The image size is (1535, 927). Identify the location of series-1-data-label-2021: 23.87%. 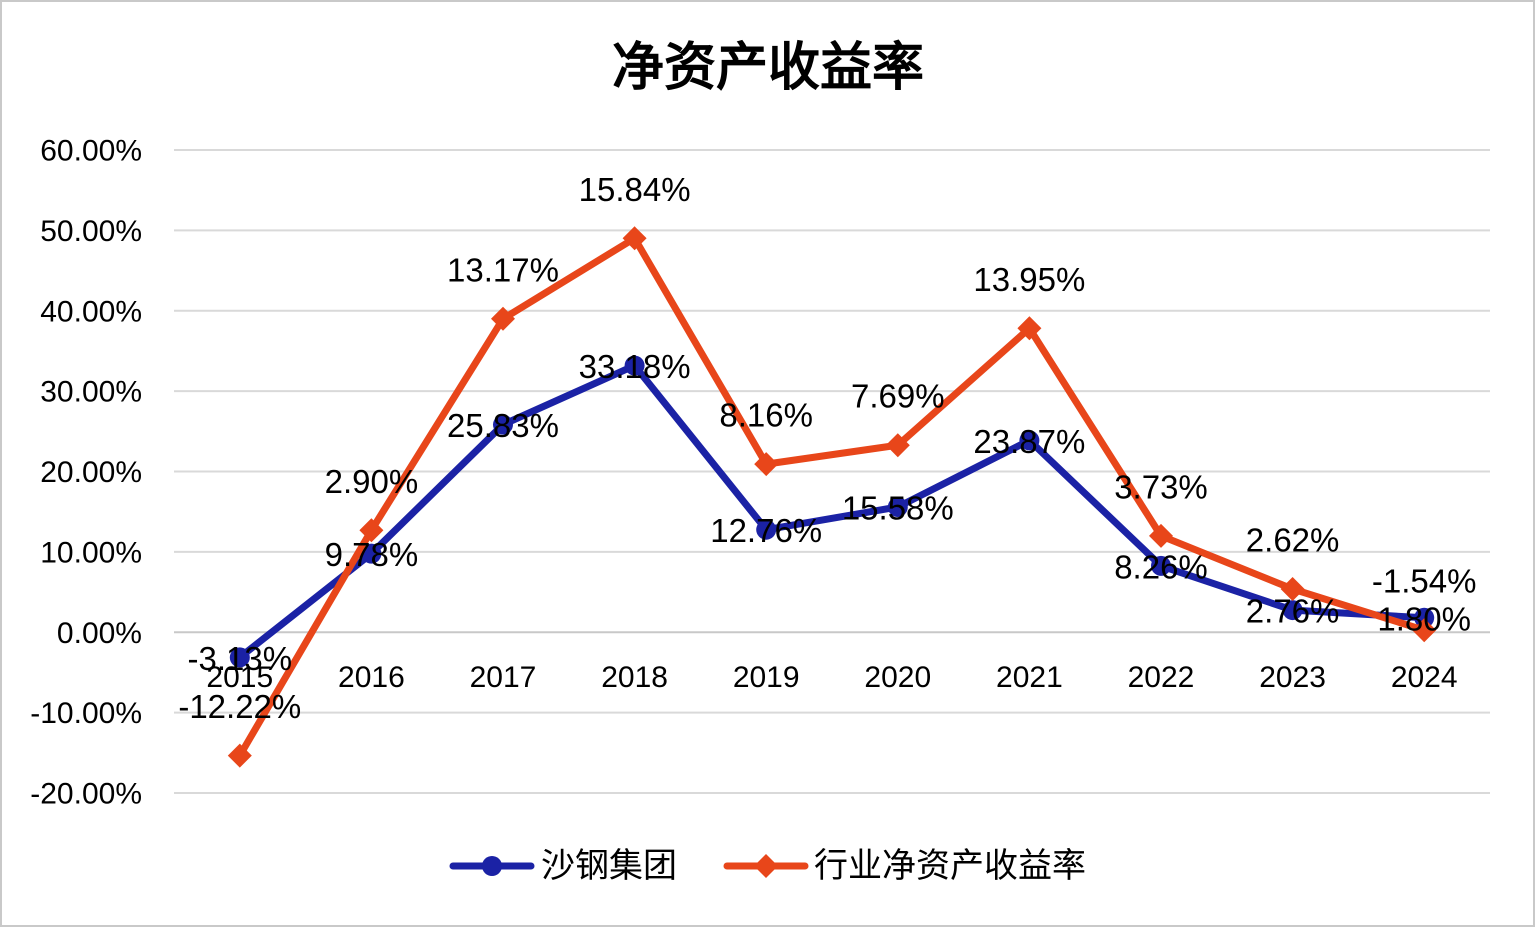
(1029, 441).